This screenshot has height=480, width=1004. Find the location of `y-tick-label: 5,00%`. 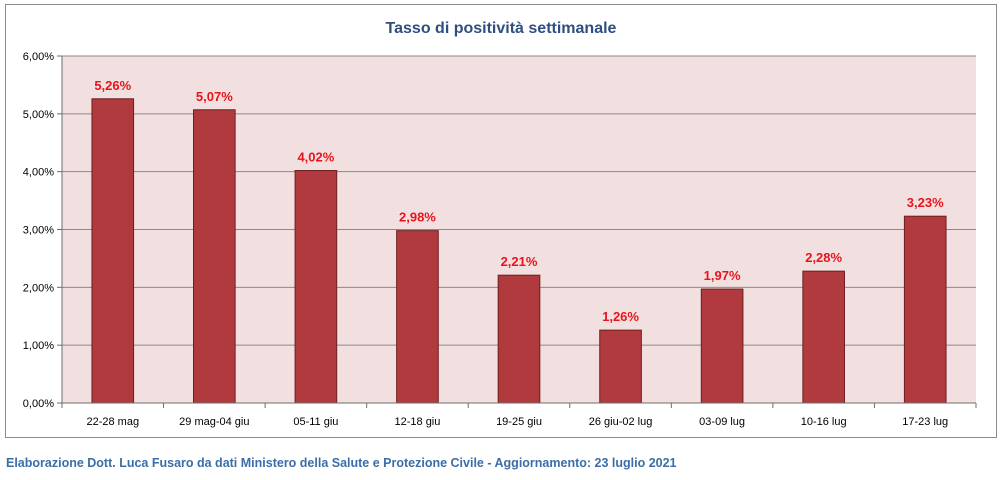

y-tick-label: 5,00% is located at coordinates (38, 115).